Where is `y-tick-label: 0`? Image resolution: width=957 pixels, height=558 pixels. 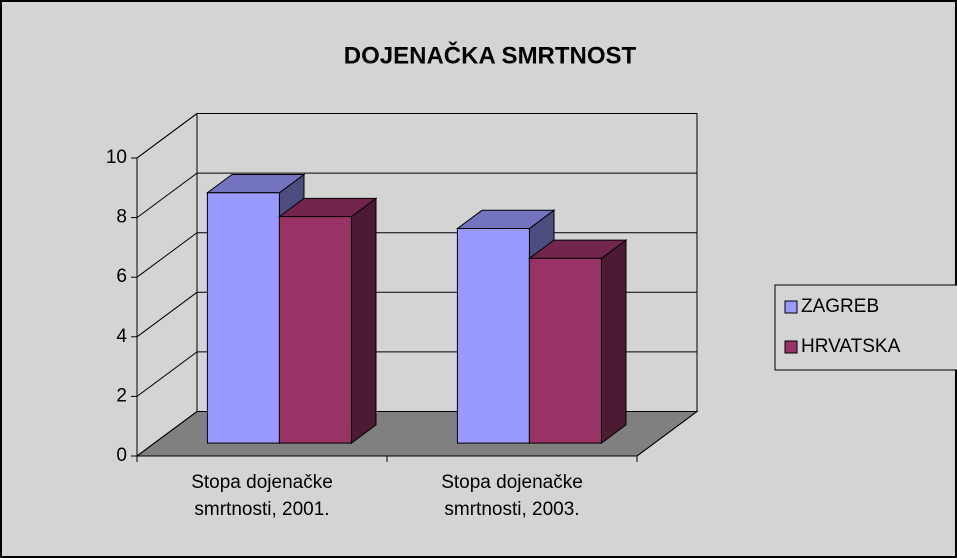
y-tick-label: 0 is located at coordinates (121, 455).